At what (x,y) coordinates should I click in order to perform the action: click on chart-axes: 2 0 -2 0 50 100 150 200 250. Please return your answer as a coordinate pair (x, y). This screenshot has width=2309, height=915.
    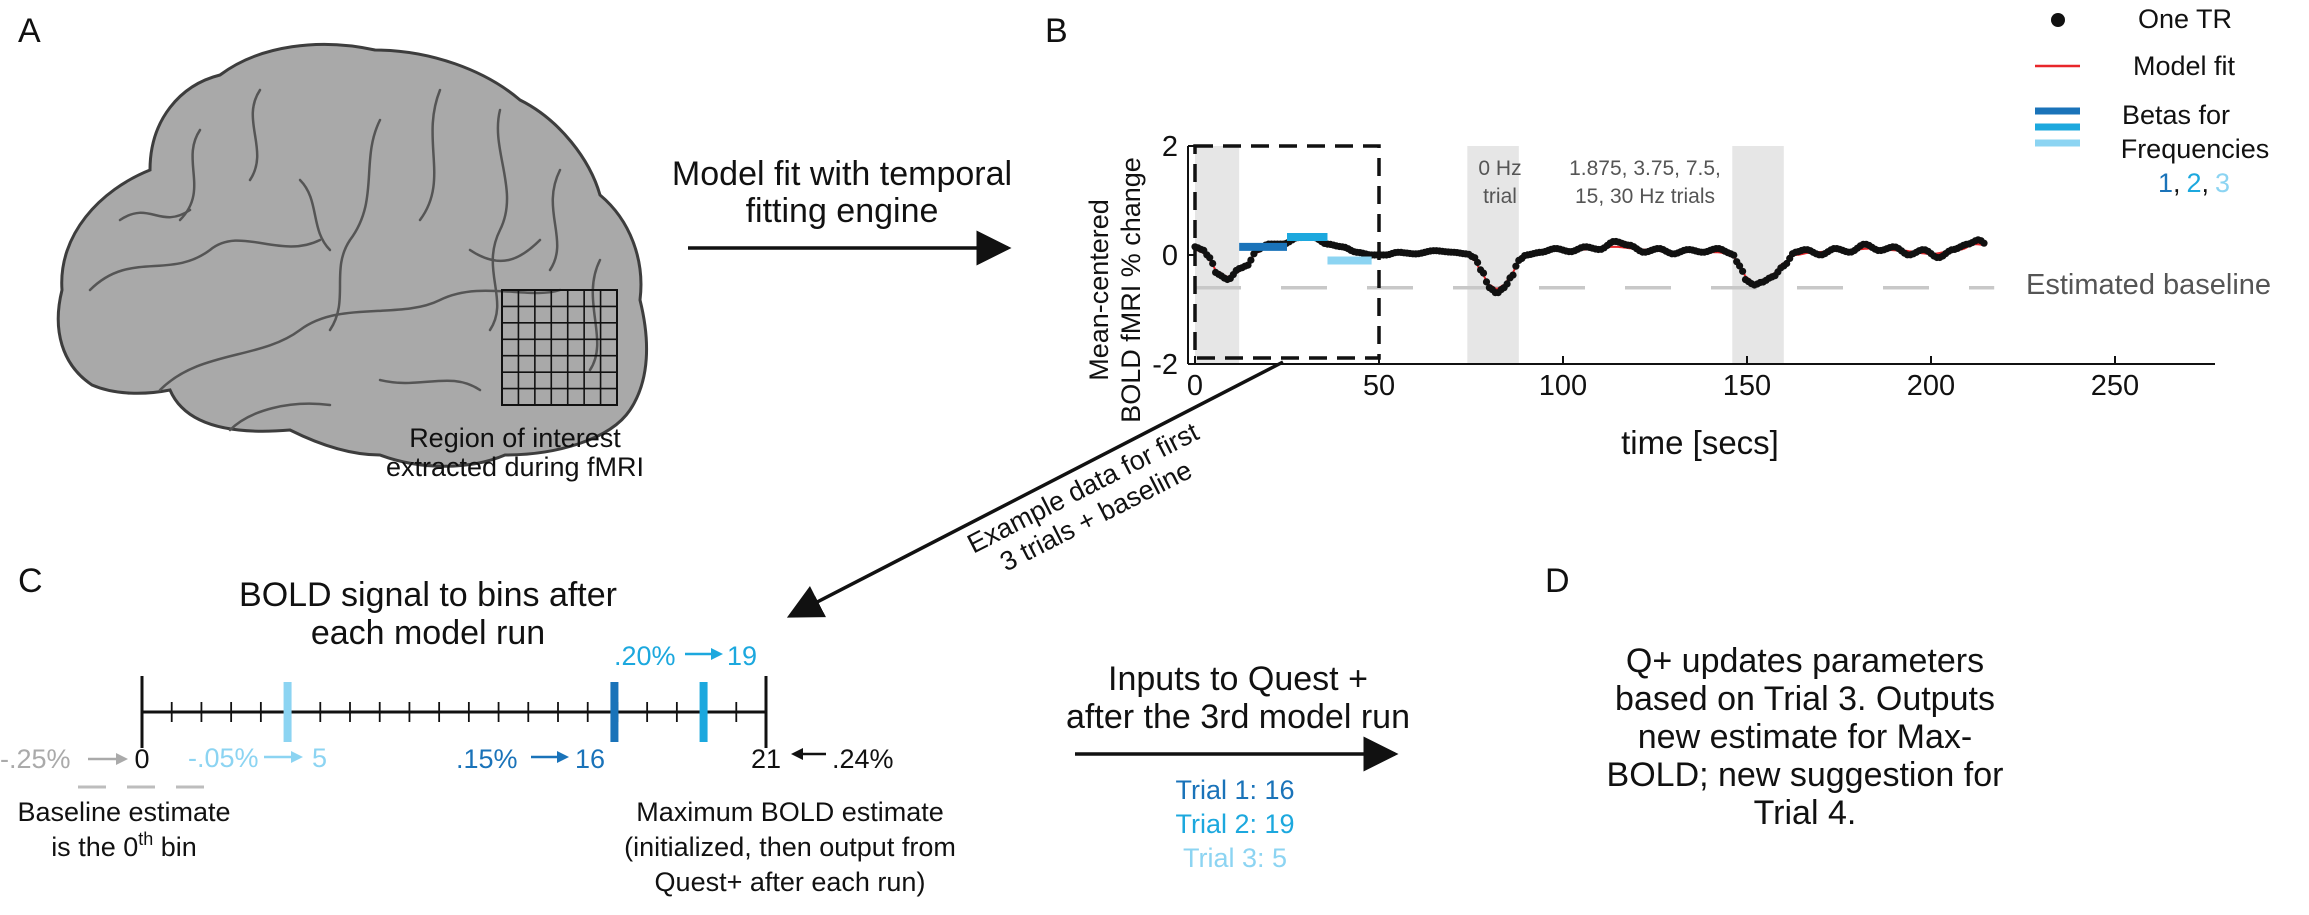
    Looking at the image, I should click on (1683, 266).